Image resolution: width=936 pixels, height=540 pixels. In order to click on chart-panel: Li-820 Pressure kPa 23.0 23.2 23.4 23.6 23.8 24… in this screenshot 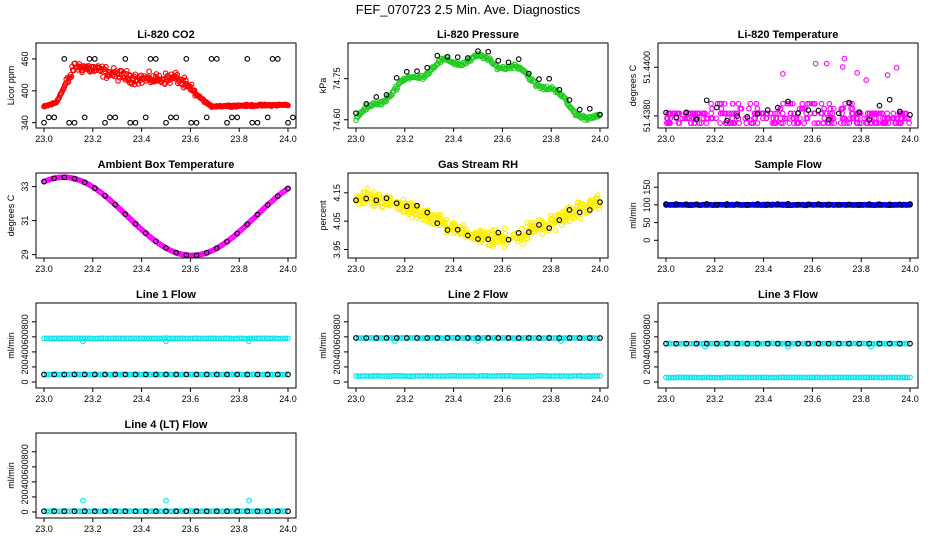, I will do `click(463, 86)`.